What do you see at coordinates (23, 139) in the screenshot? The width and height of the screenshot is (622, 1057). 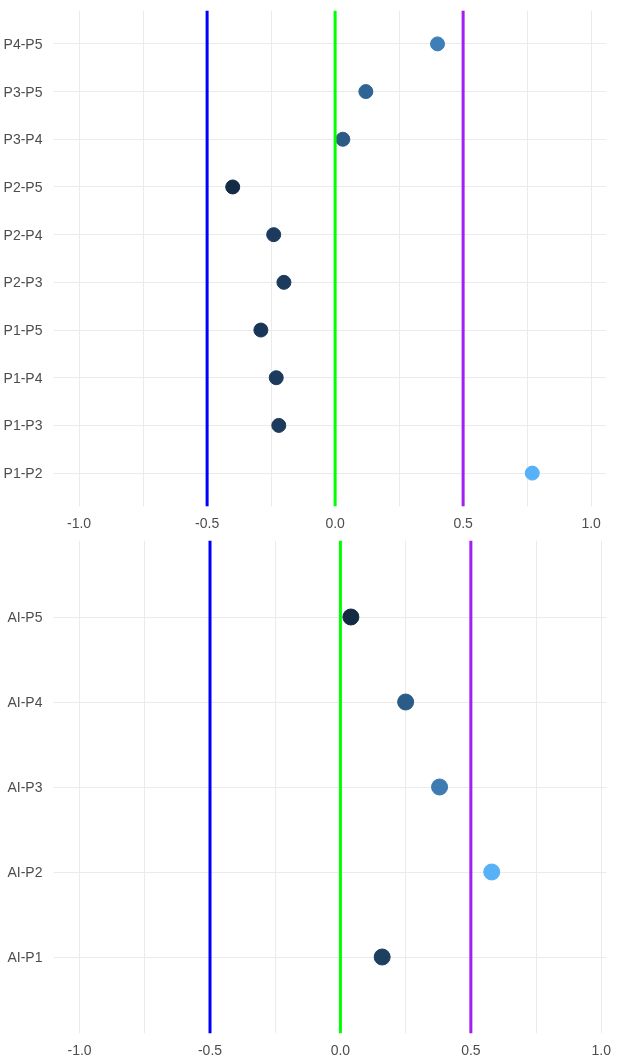 I see `y-tick-label: P3-P4` at bounding box center [23, 139].